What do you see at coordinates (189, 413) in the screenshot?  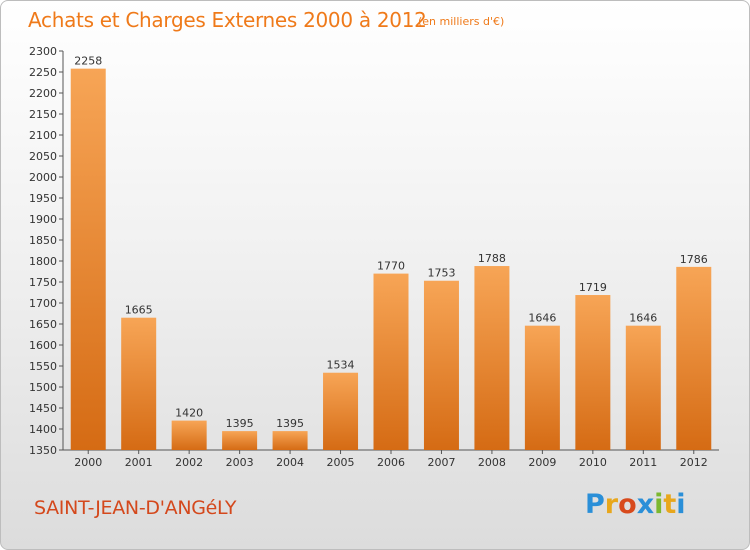 I see `bar-value-label: 1420` at bounding box center [189, 413].